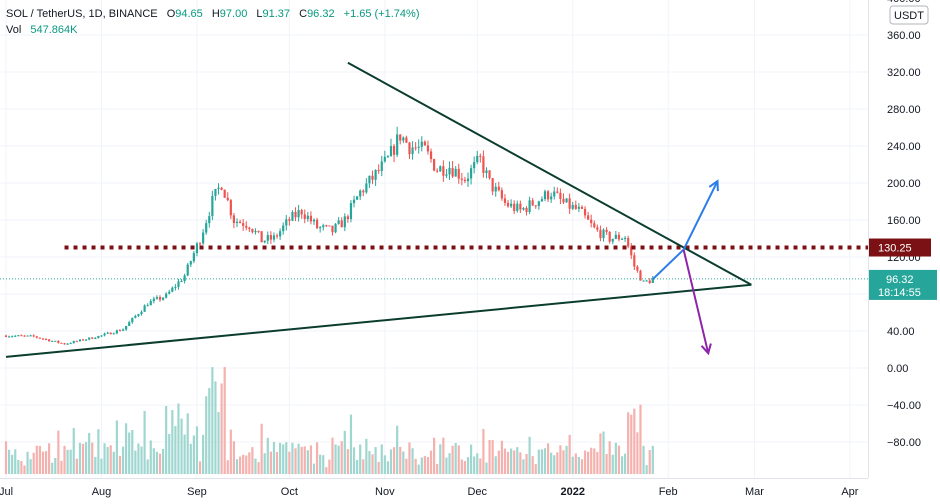 This screenshot has height=504, width=940. What do you see at coordinates (909, 15) in the screenshot?
I see `currency-button: USDT` at bounding box center [909, 15].